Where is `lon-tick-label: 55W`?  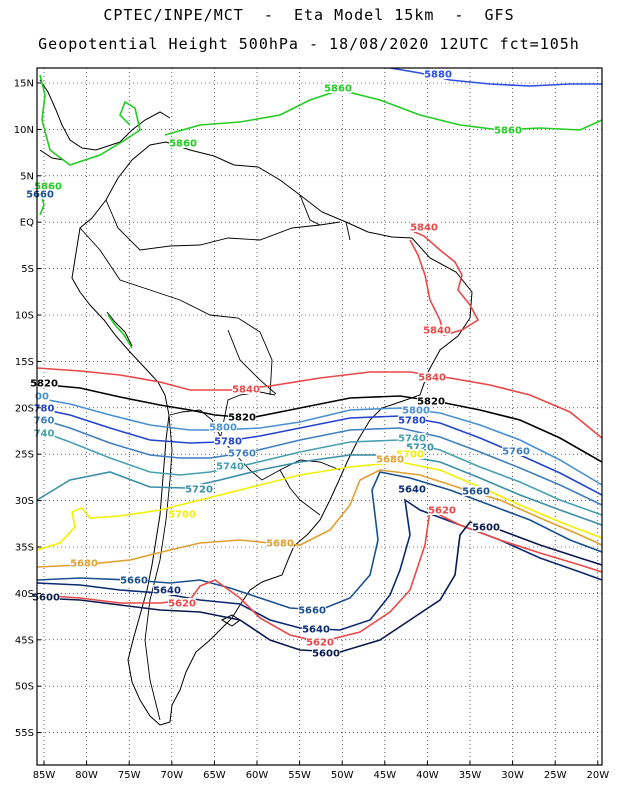 lon-tick-label: 55W is located at coordinates (299, 775).